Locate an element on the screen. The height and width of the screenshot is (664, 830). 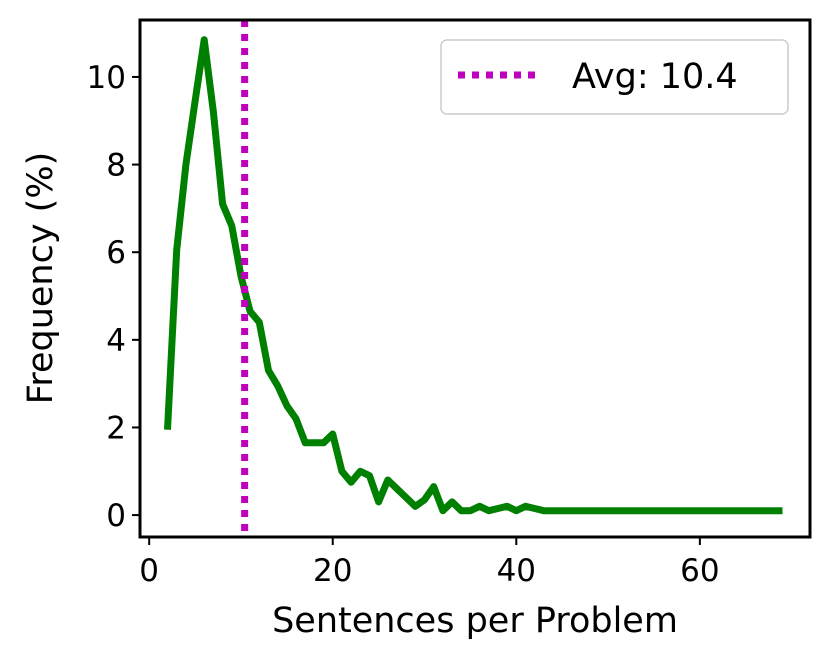
y-tick-label: 2 is located at coordinates (116, 428).